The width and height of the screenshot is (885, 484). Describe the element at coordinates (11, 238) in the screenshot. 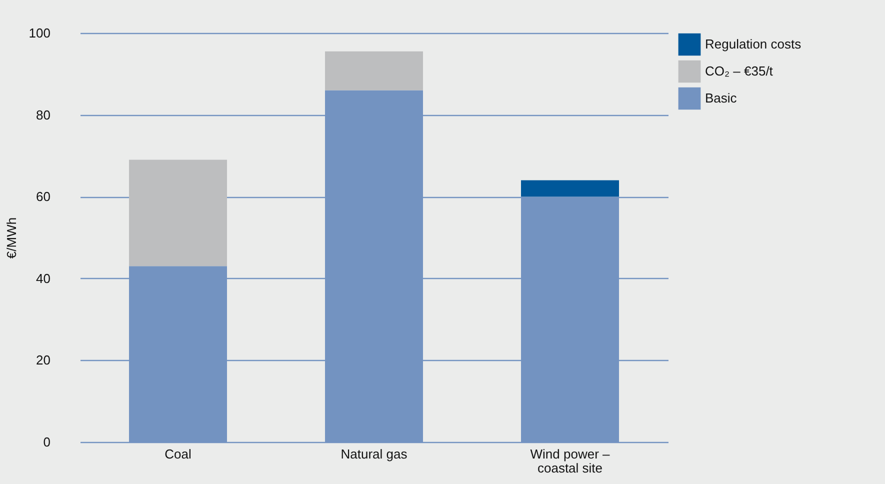

I see `y-axis-title: €/MWh` at that location.